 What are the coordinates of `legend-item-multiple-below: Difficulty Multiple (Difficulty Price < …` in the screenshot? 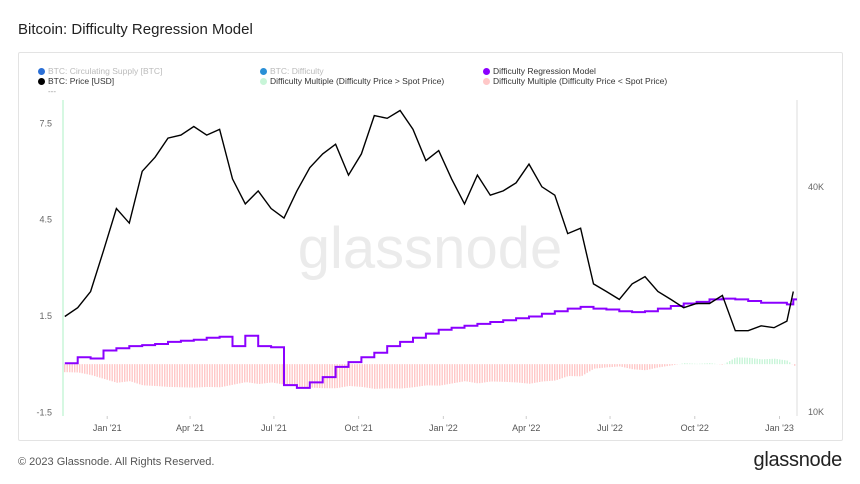 It's located at (575, 81).